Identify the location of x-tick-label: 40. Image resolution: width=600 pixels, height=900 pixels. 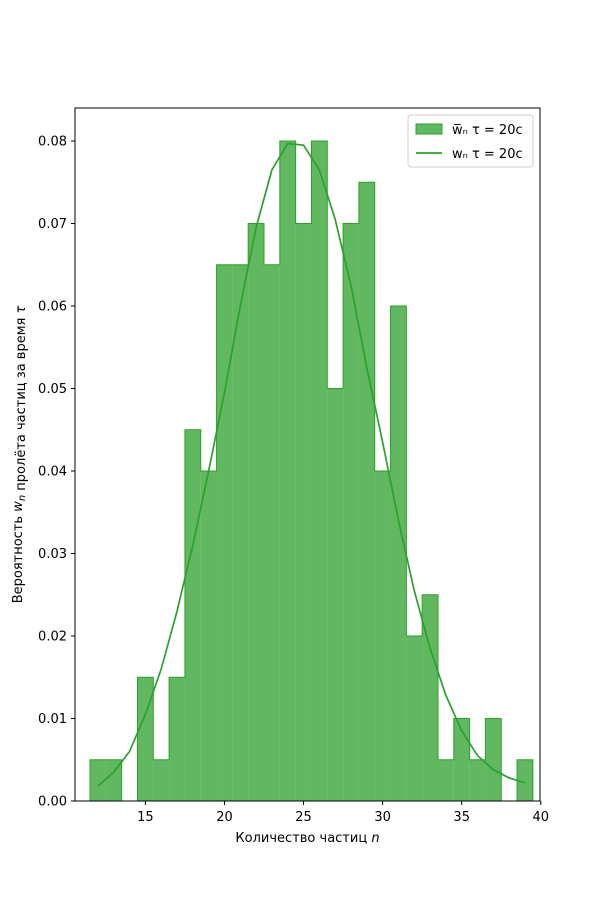
(541, 817).